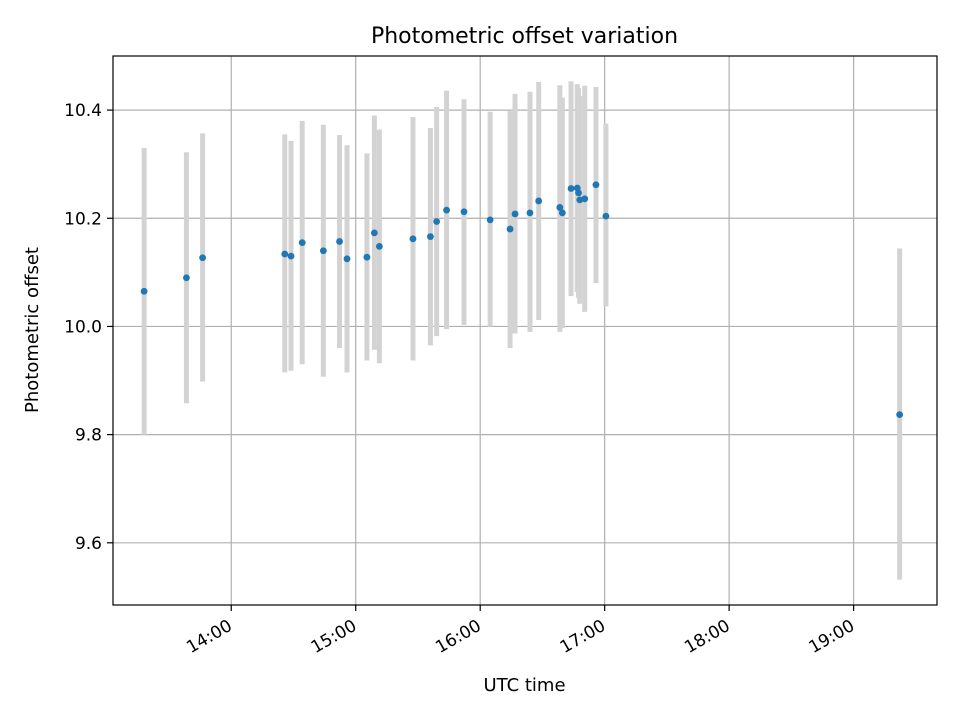 The image size is (960, 720). What do you see at coordinates (832, 637) in the screenshot?
I see `x-tick-label: 19:00` at bounding box center [832, 637].